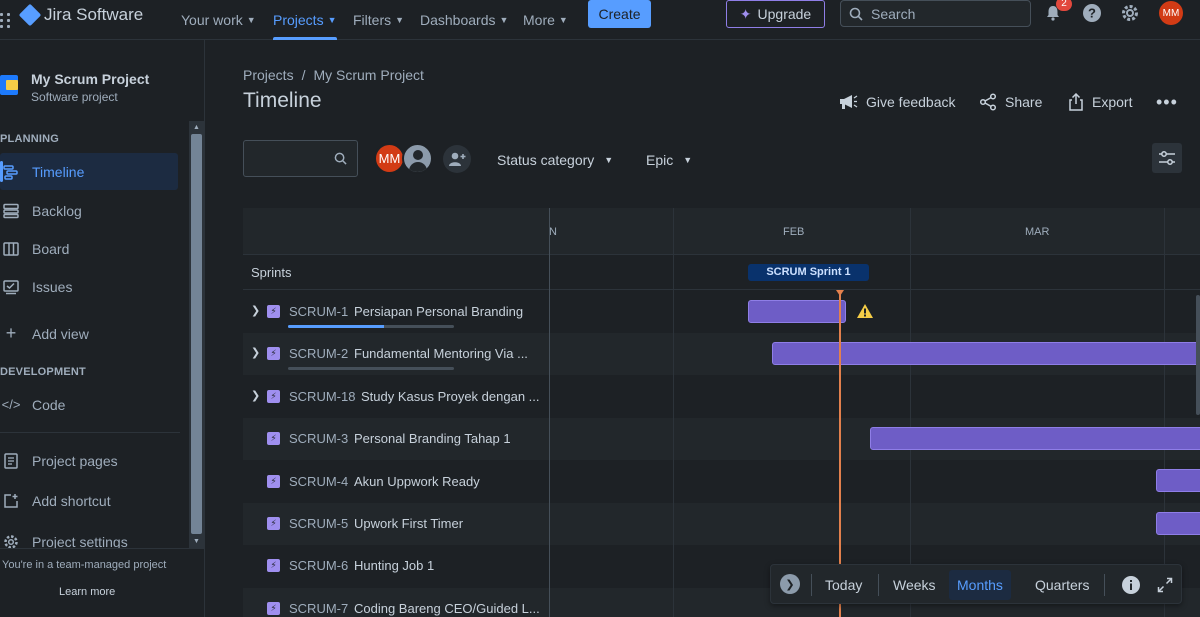  Describe the element at coordinates (368, 75) in the screenshot. I see `breadcrumb-project: My Scrum Project` at that location.